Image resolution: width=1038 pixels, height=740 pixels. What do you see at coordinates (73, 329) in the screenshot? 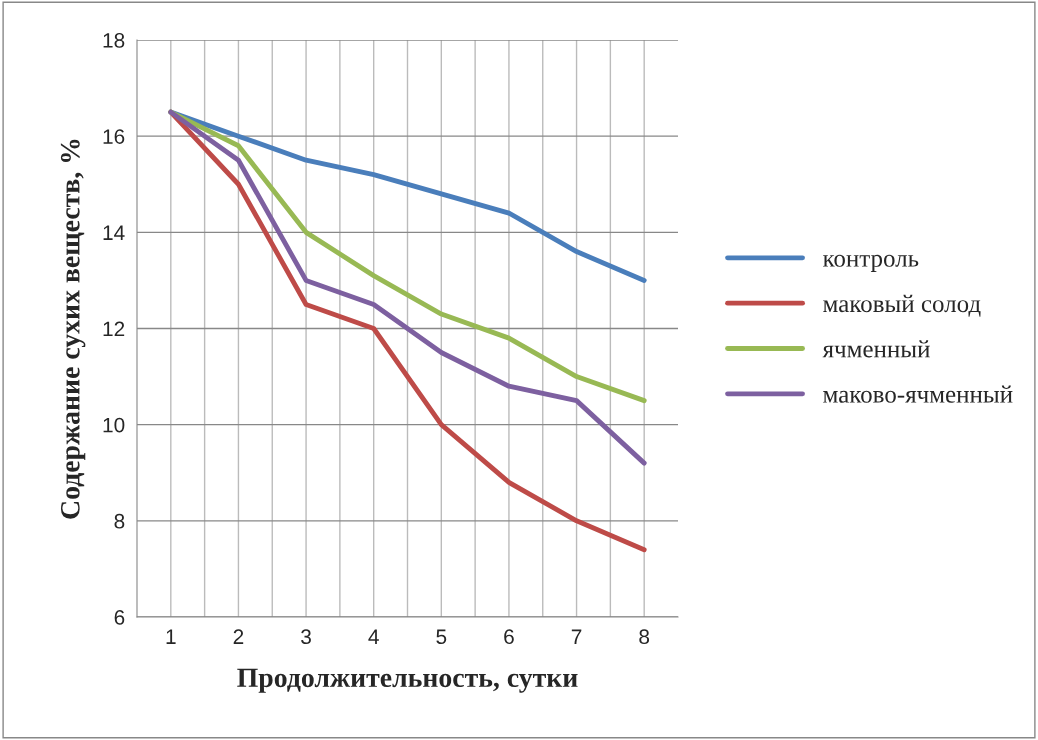
I see `y-axis-title: Содержание сухих веществ, %` at bounding box center [73, 329].